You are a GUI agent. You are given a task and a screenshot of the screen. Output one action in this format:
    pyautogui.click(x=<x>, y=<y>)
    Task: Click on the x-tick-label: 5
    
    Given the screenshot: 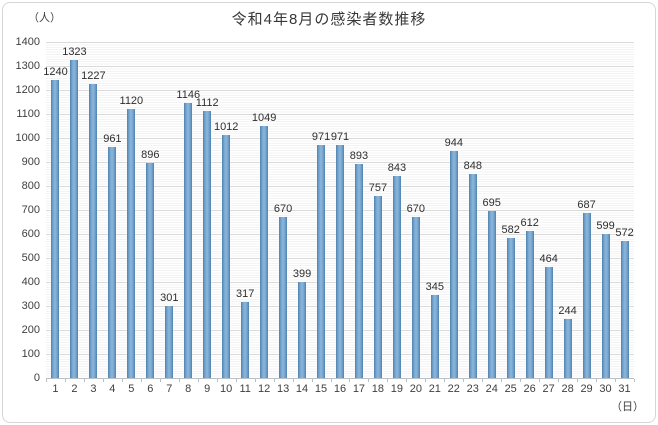 What is the action you would take?
    pyautogui.click(x=131, y=389)
    